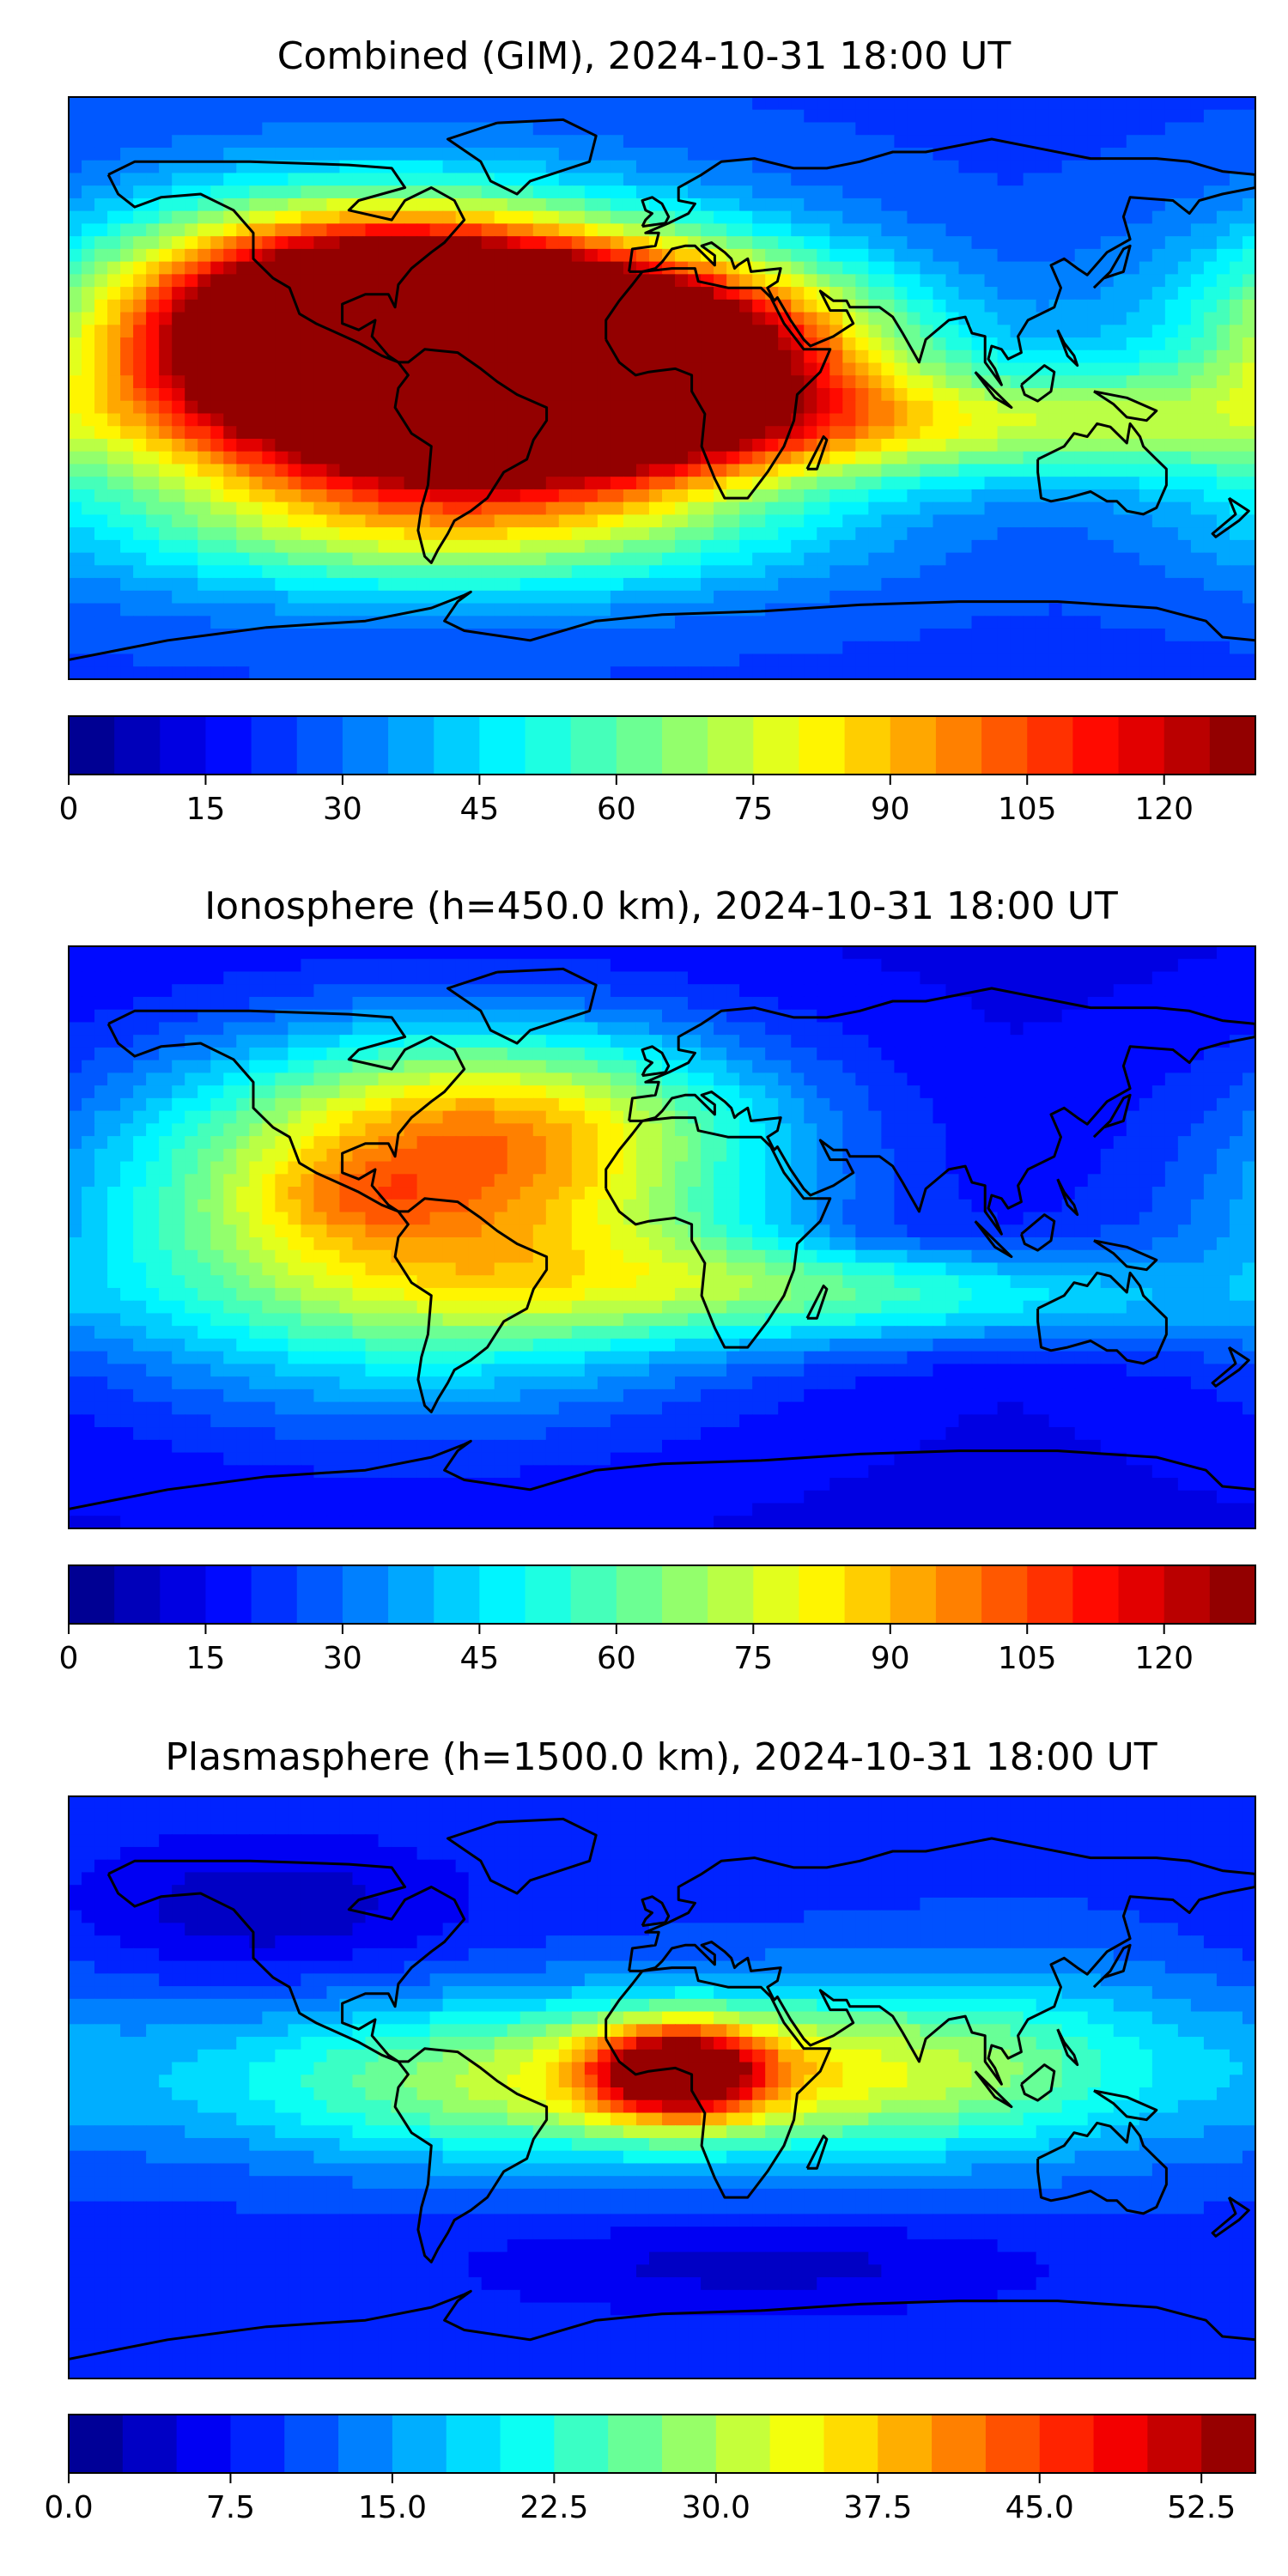 The height and width of the screenshot is (2576, 1288). What do you see at coordinates (867, 746) in the screenshot?
I see `colorbar-segment` at bounding box center [867, 746].